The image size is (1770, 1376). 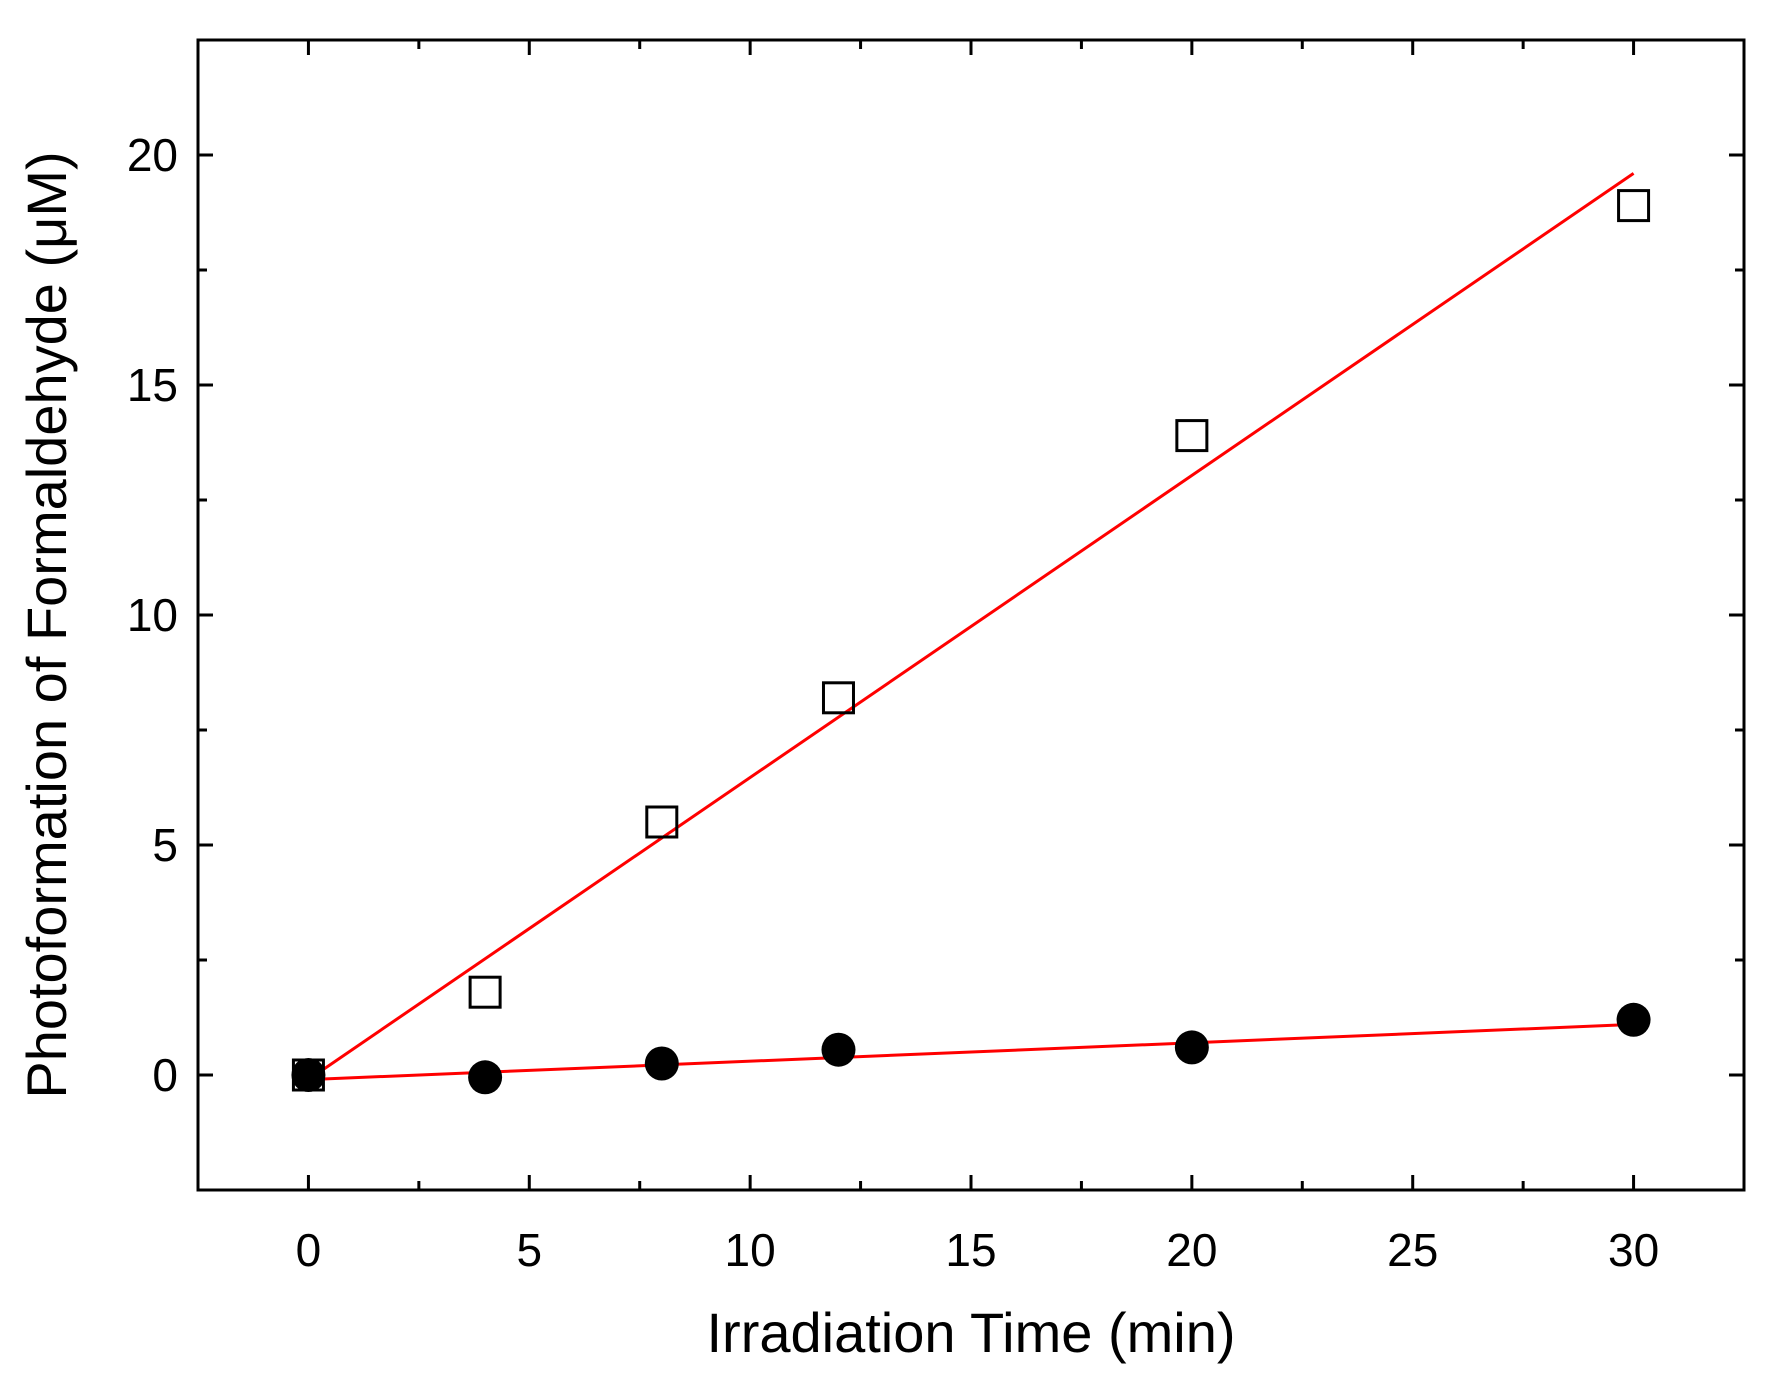 What do you see at coordinates (529, 1250) in the screenshot?
I see `x-tick-label: 5` at bounding box center [529, 1250].